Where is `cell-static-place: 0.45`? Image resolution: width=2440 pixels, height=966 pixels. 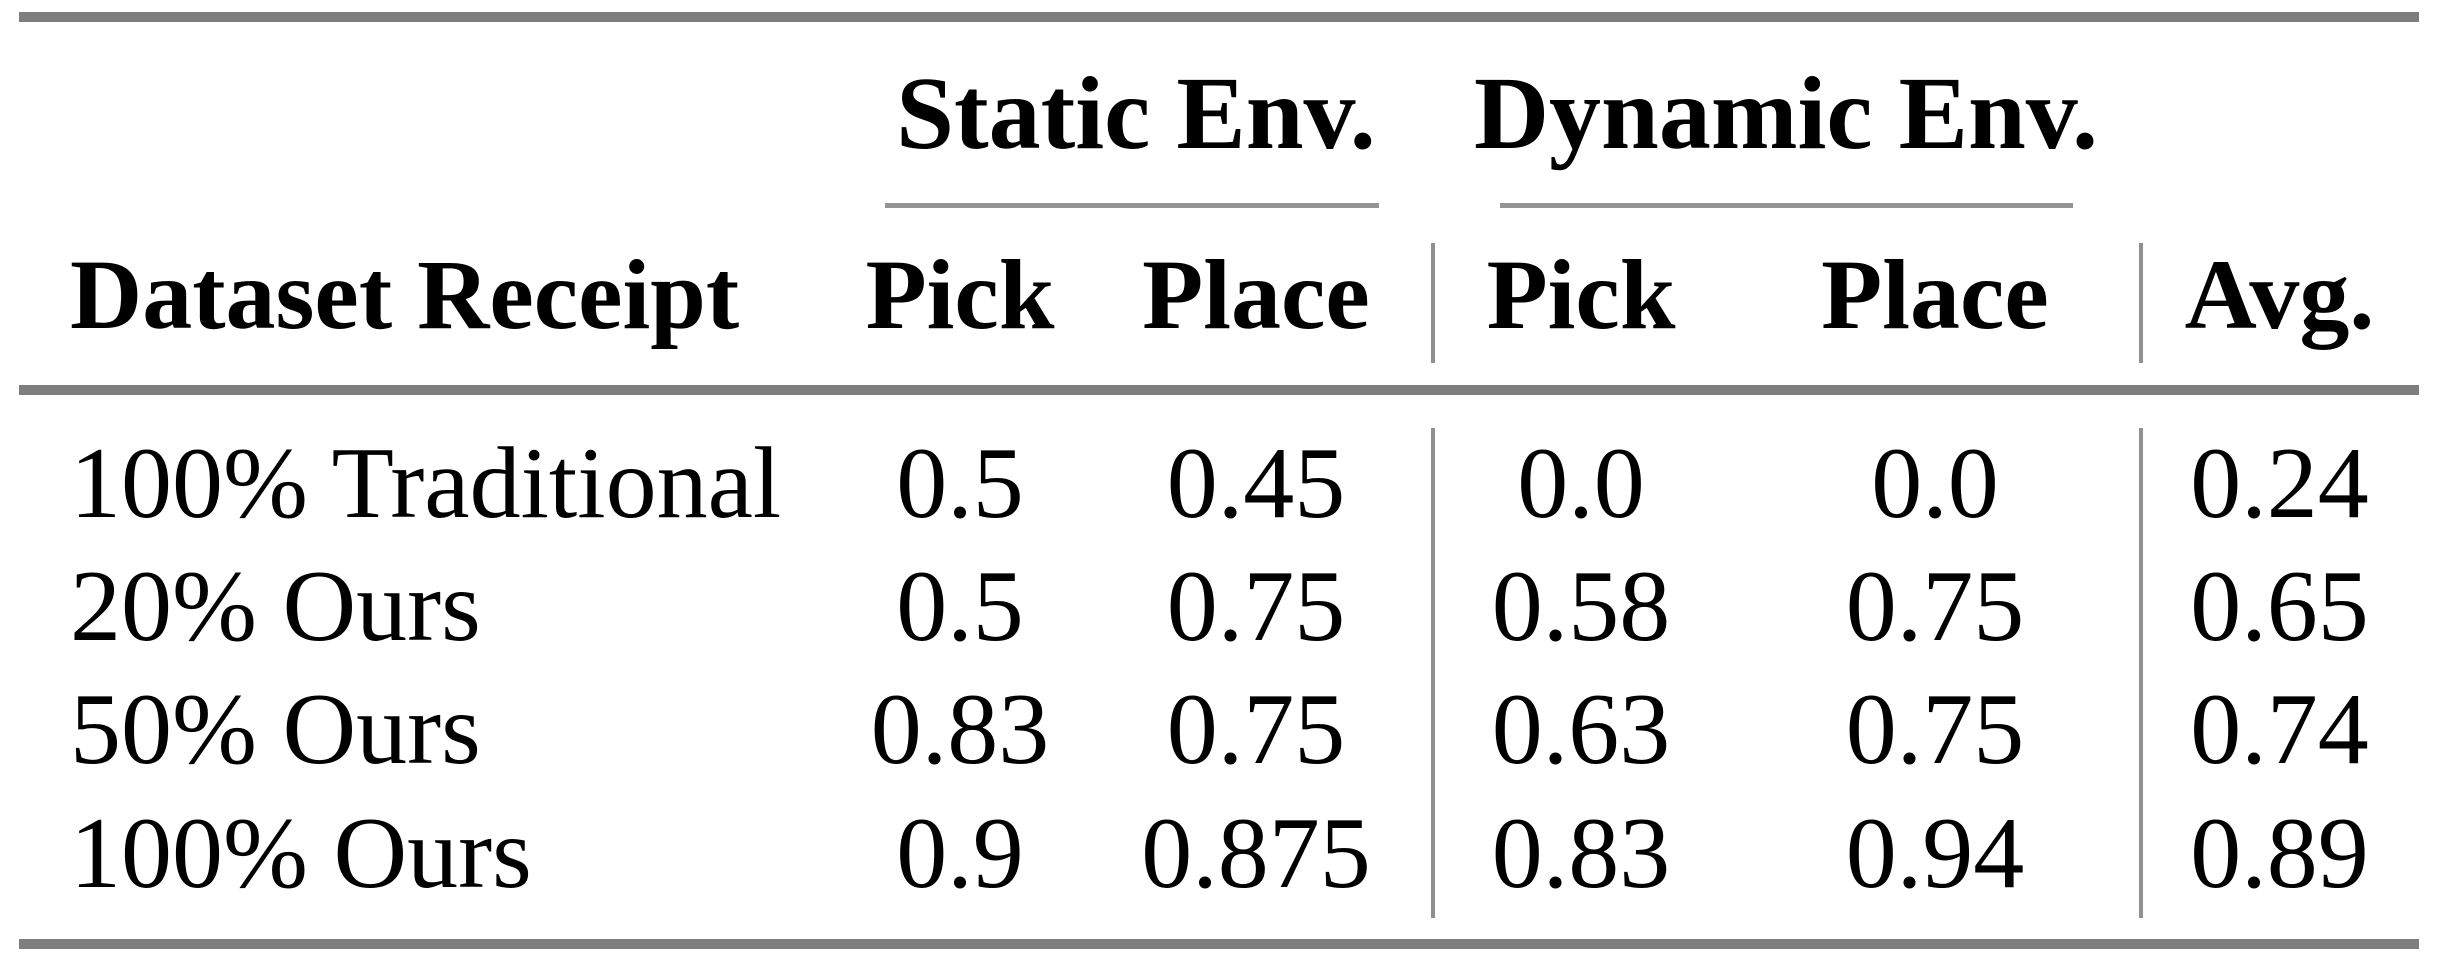
cell-static-place: 0.45 is located at coordinates (1256, 483).